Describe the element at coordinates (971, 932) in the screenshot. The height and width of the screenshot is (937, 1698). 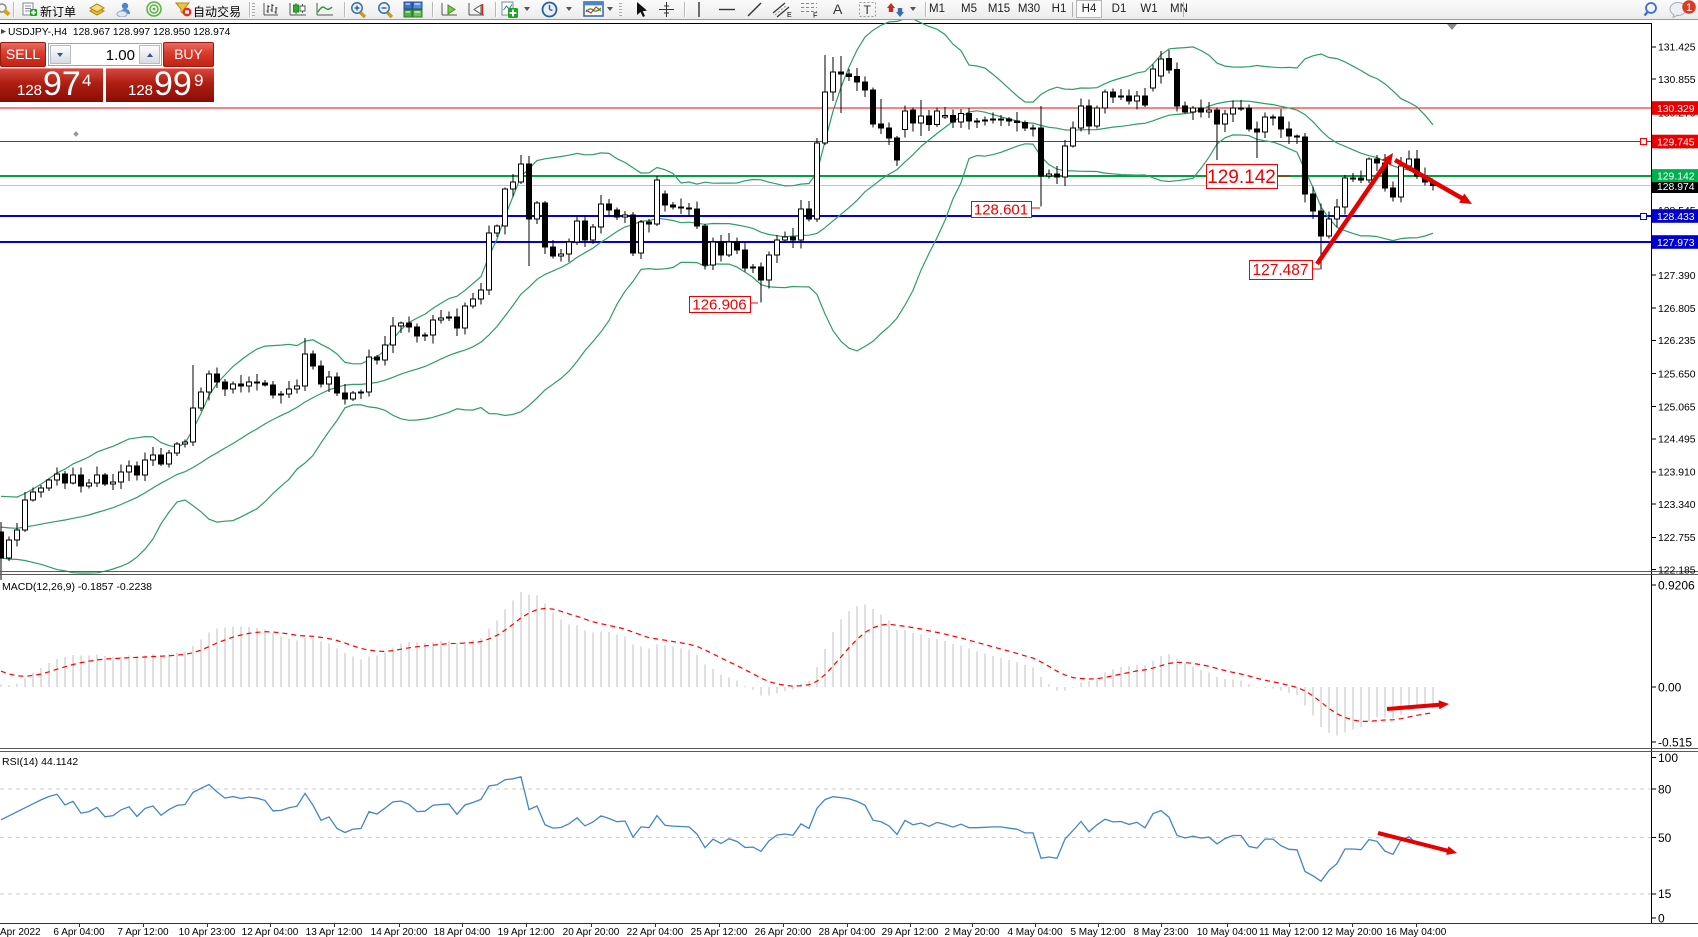
I see `svg-text: 2 May 20:00` at that location.